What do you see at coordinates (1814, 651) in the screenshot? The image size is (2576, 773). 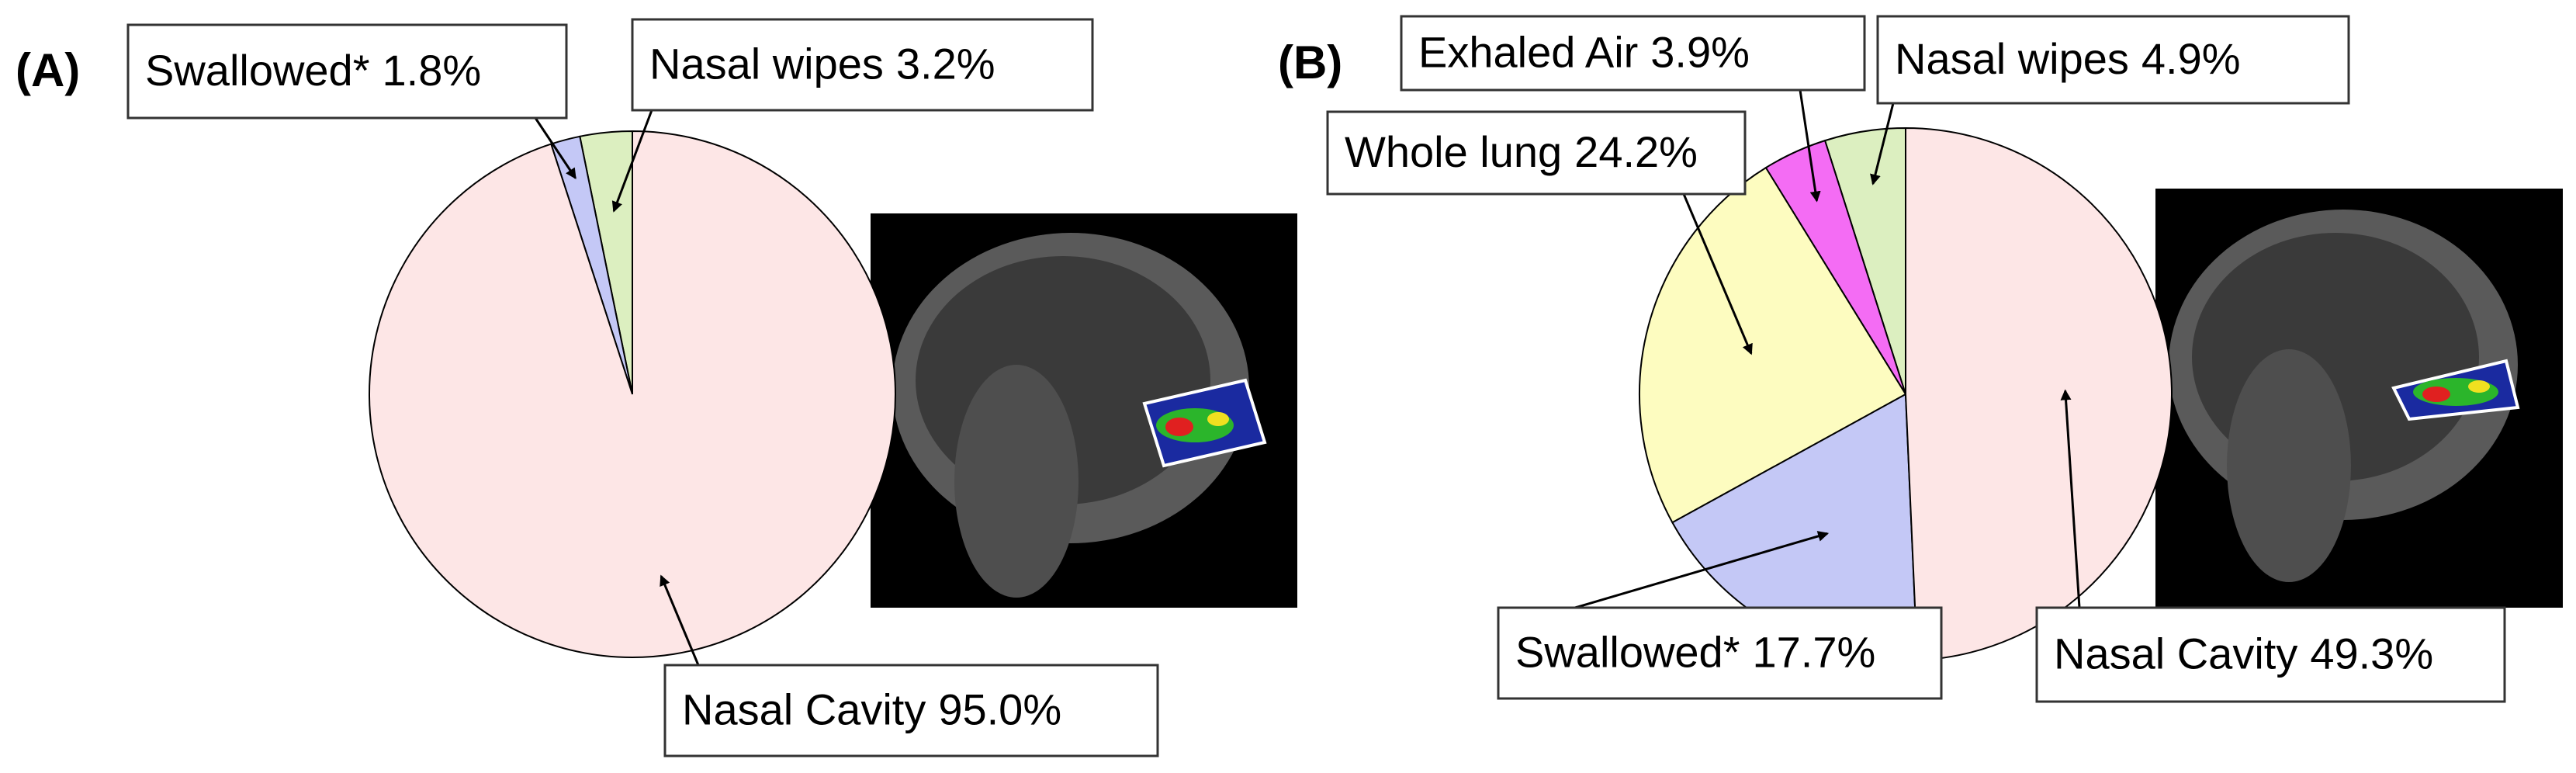 I see `value-label: 17.7%` at bounding box center [1814, 651].